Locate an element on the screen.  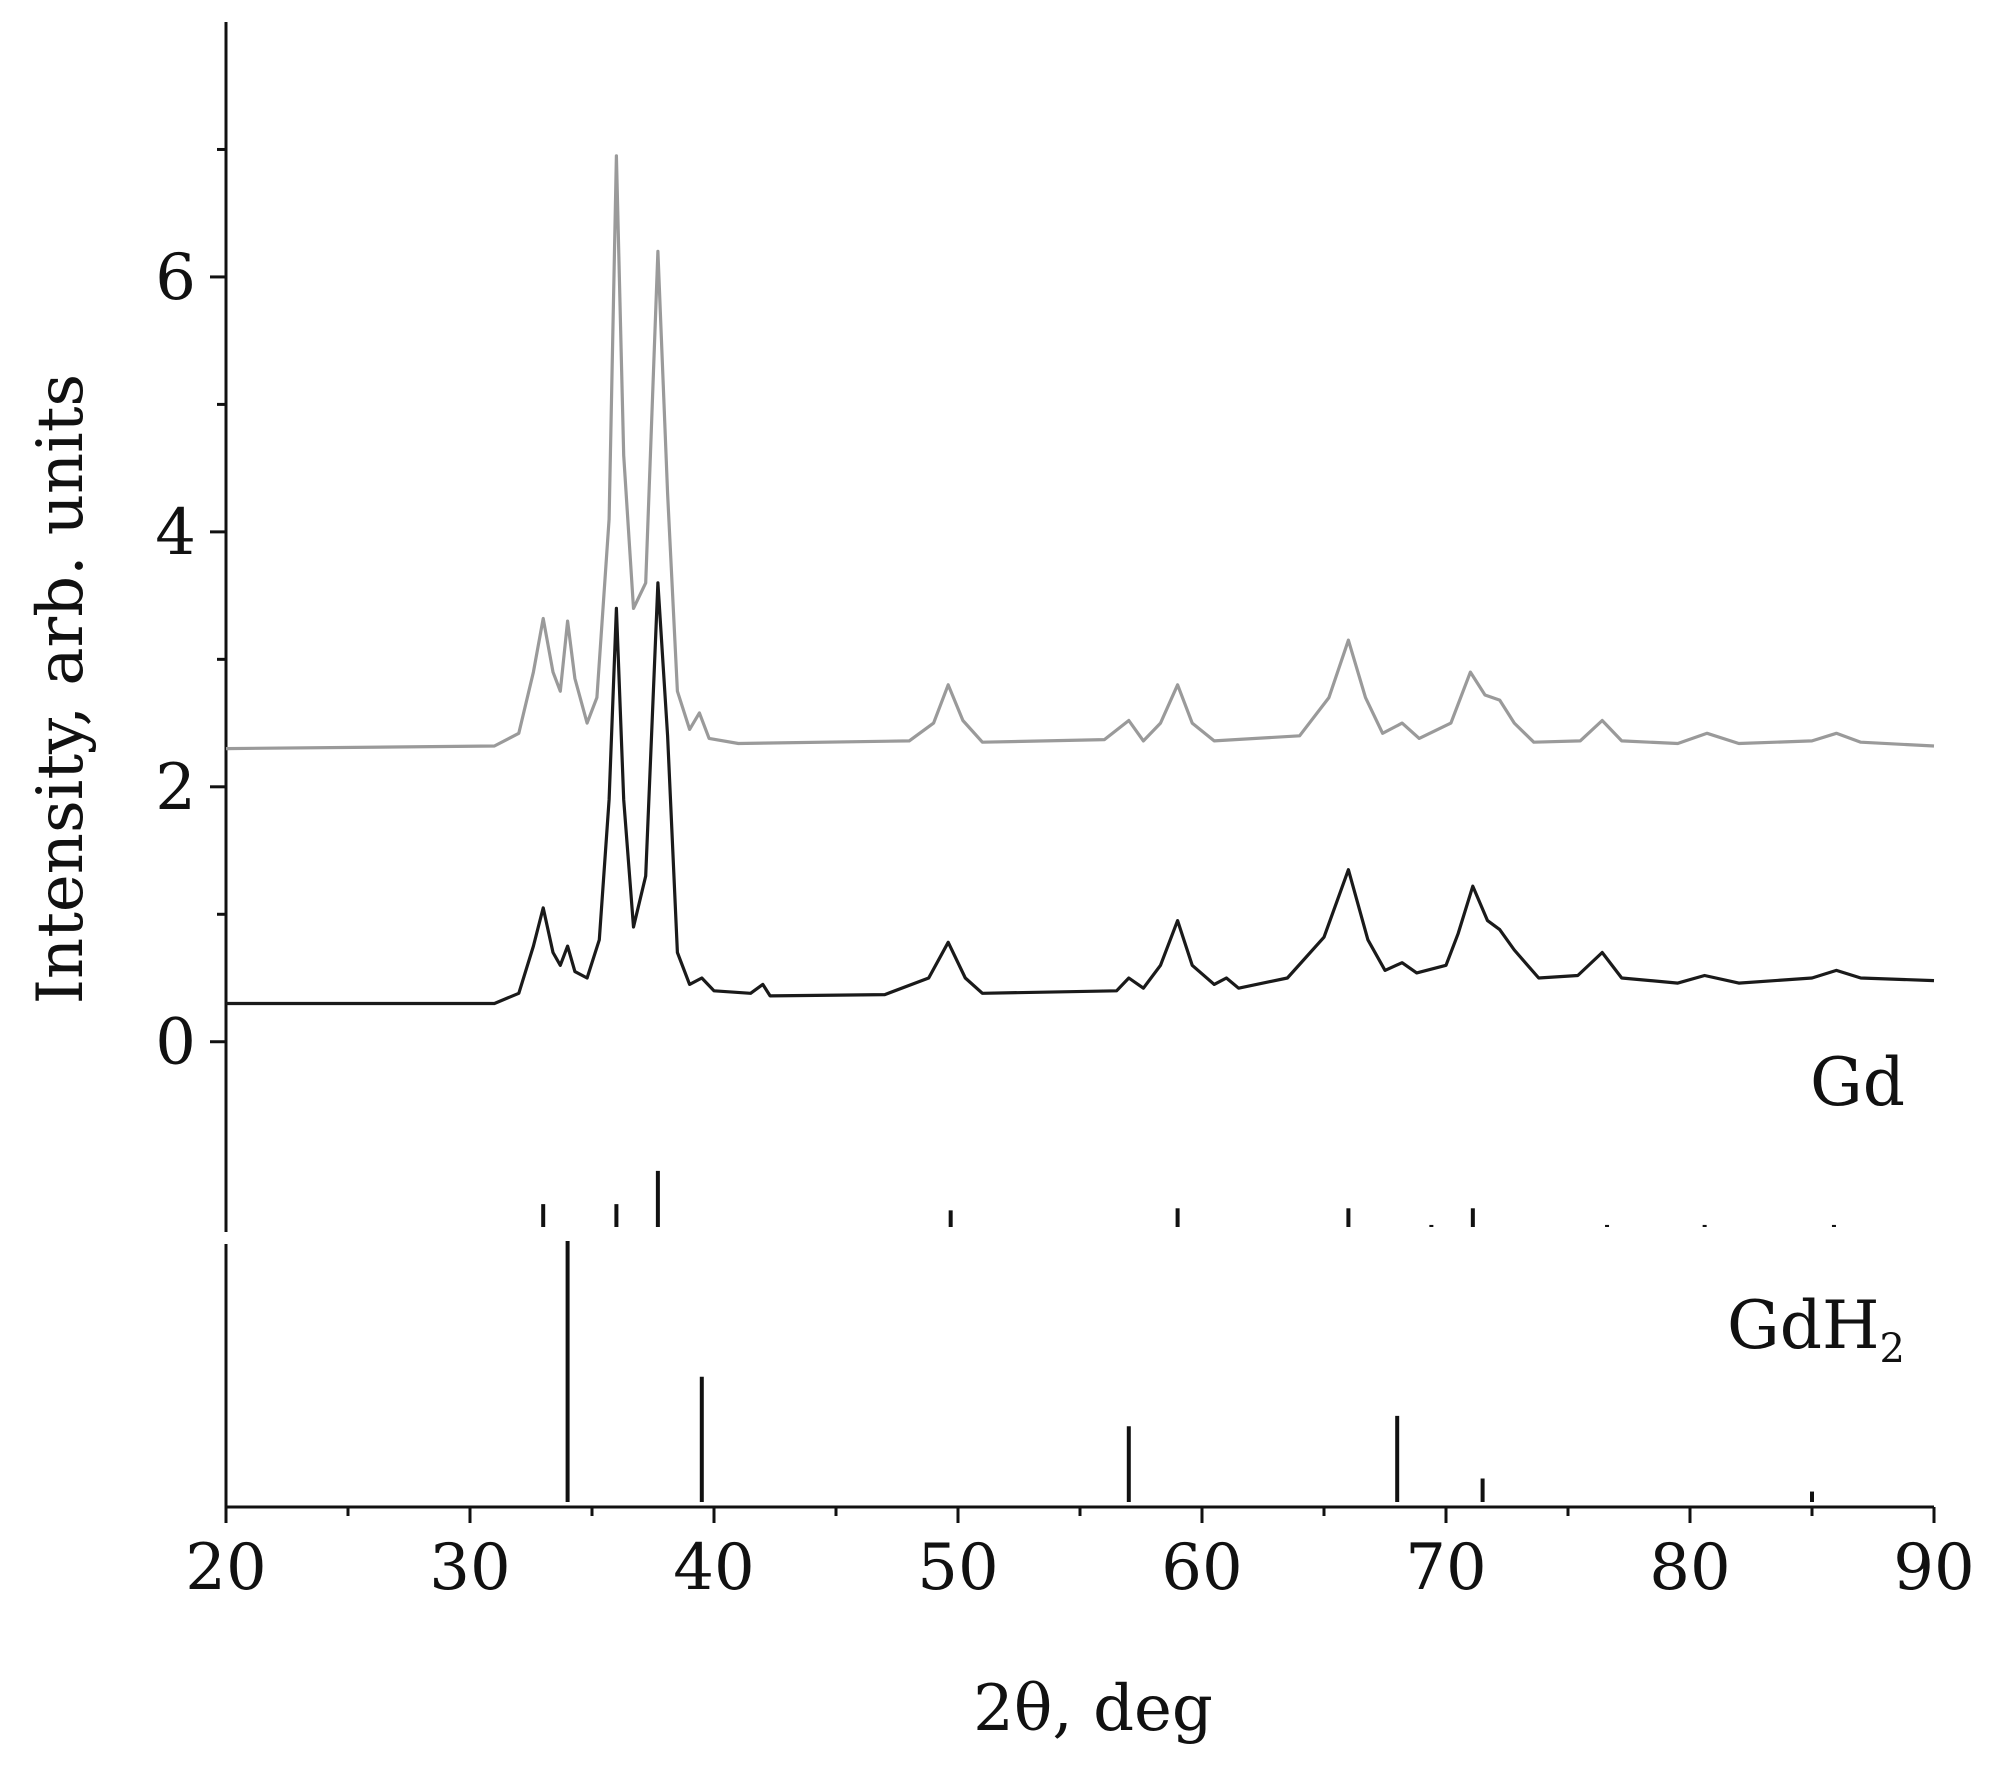
x-tick-label: 80 is located at coordinates (1689, 1568).